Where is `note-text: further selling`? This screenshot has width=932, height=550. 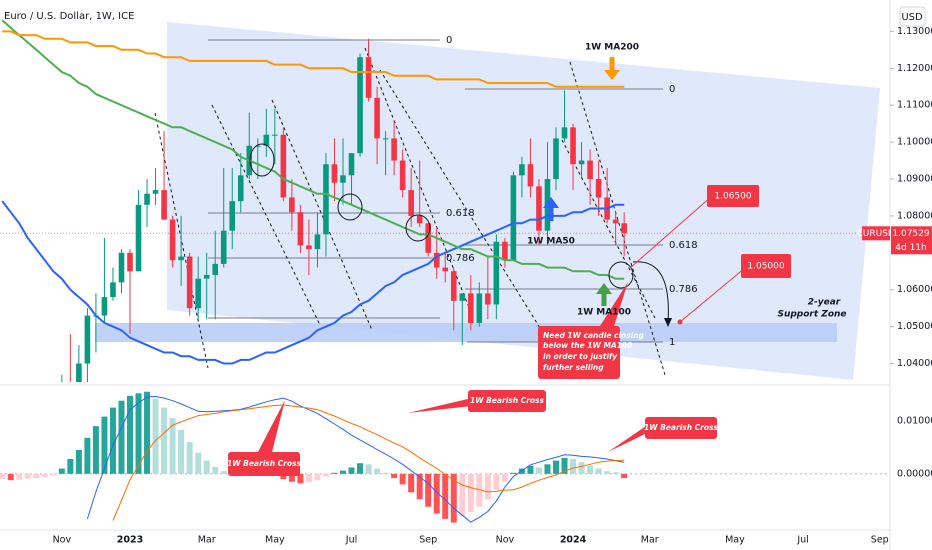
note-text: further selling is located at coordinates (573, 367).